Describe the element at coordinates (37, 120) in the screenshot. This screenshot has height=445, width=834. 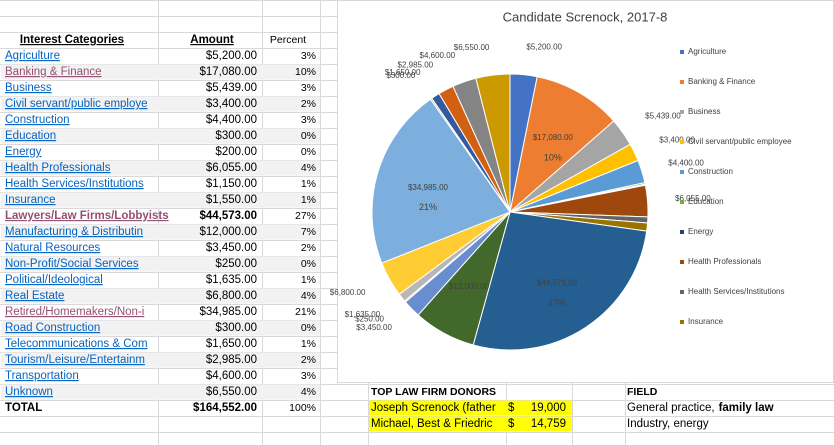
I see `category-link: Construction` at that location.